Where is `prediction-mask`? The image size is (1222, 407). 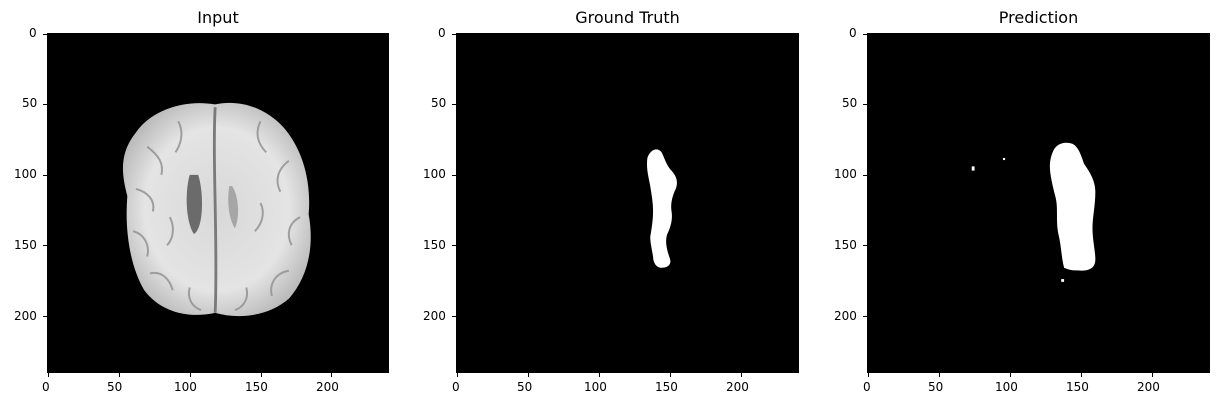
prediction-mask is located at coordinates (1033, 212).